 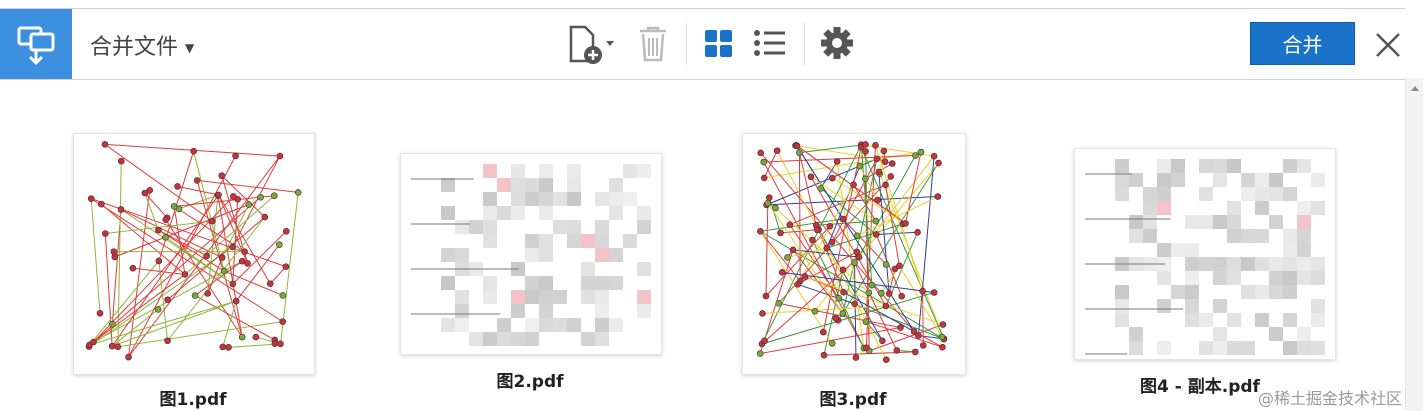 I want to click on list-view-button, so click(x=770, y=43).